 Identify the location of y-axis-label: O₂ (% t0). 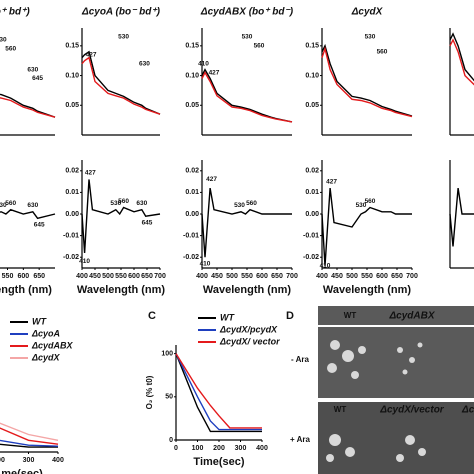
(149, 392).